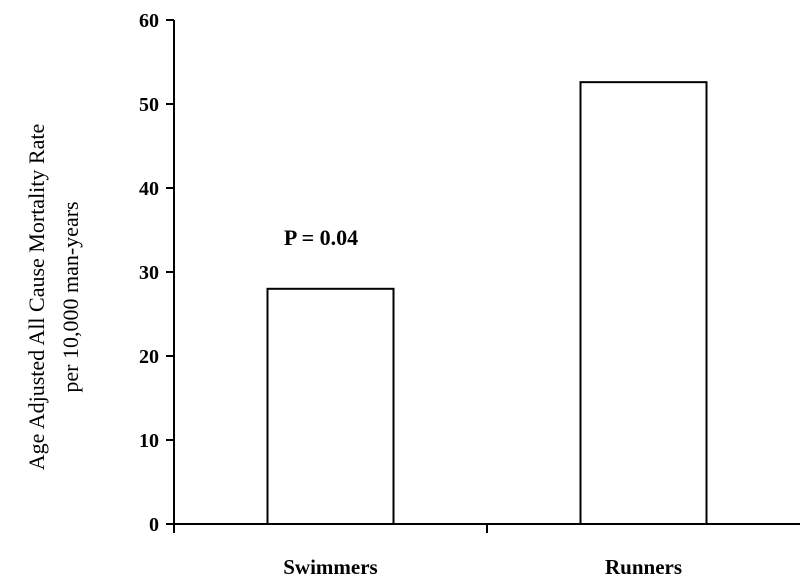 This screenshot has width=800, height=577. I want to click on y-tick-label: 40, so click(149, 189).